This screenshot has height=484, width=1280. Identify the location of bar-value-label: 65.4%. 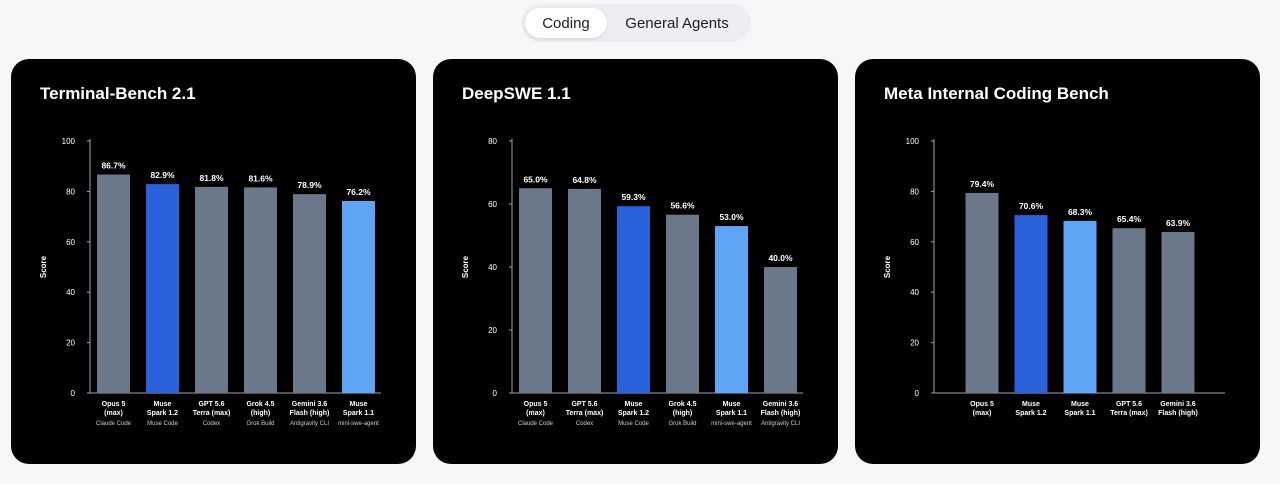
(1129, 219).